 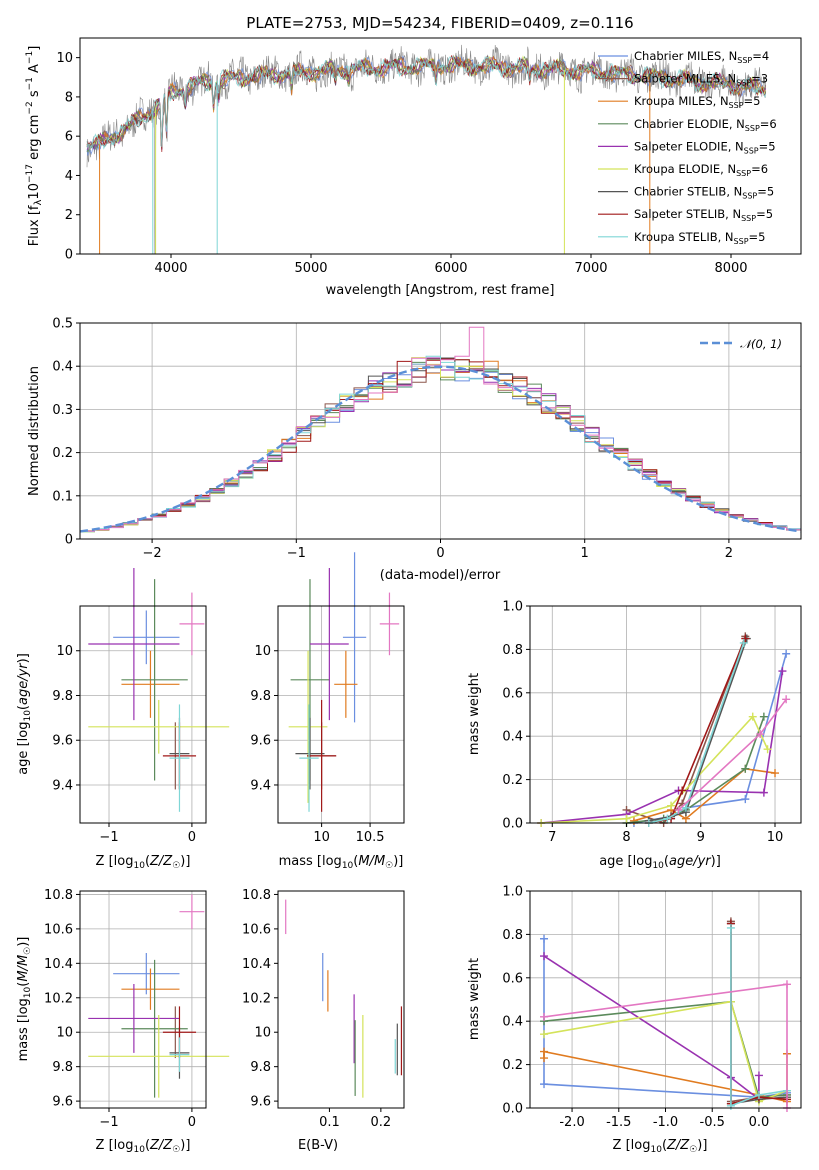 What do you see at coordinates (704, 794) in the screenshot?
I see `weight-line-kroupa_miles` at bounding box center [704, 794].